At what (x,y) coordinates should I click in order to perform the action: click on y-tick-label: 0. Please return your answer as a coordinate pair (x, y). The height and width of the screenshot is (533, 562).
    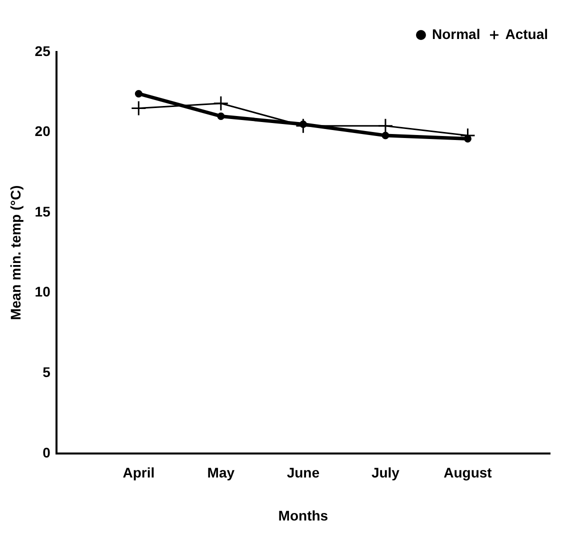
    Looking at the image, I should click on (46, 452).